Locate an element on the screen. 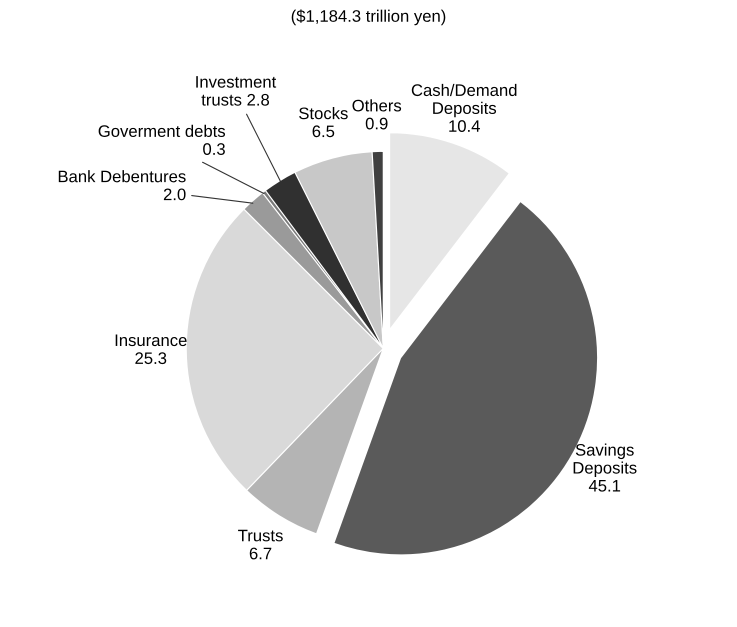 This screenshot has width=737, height=627. data-label: 0.3 is located at coordinates (214, 149).